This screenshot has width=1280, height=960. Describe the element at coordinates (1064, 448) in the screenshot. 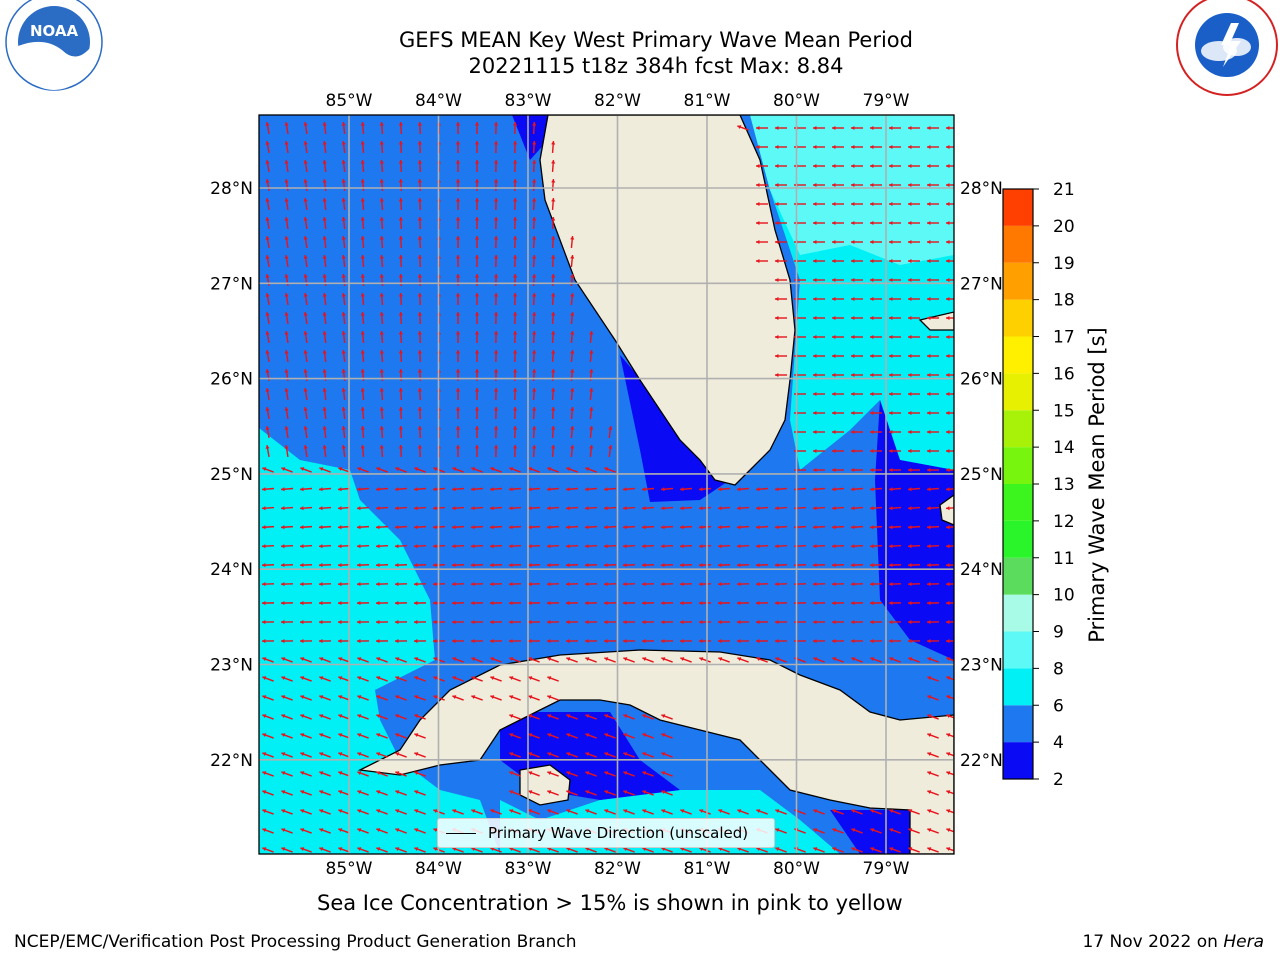

I see `colorbar-tick-label: 14` at that location.